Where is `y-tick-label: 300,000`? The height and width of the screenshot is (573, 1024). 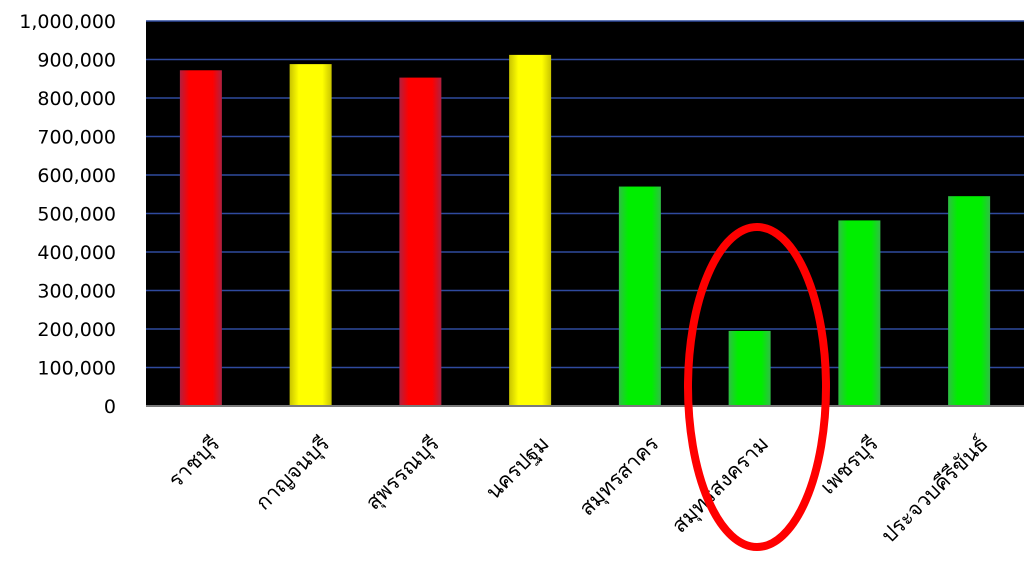 y-tick-label: 300,000 is located at coordinates (76, 292).